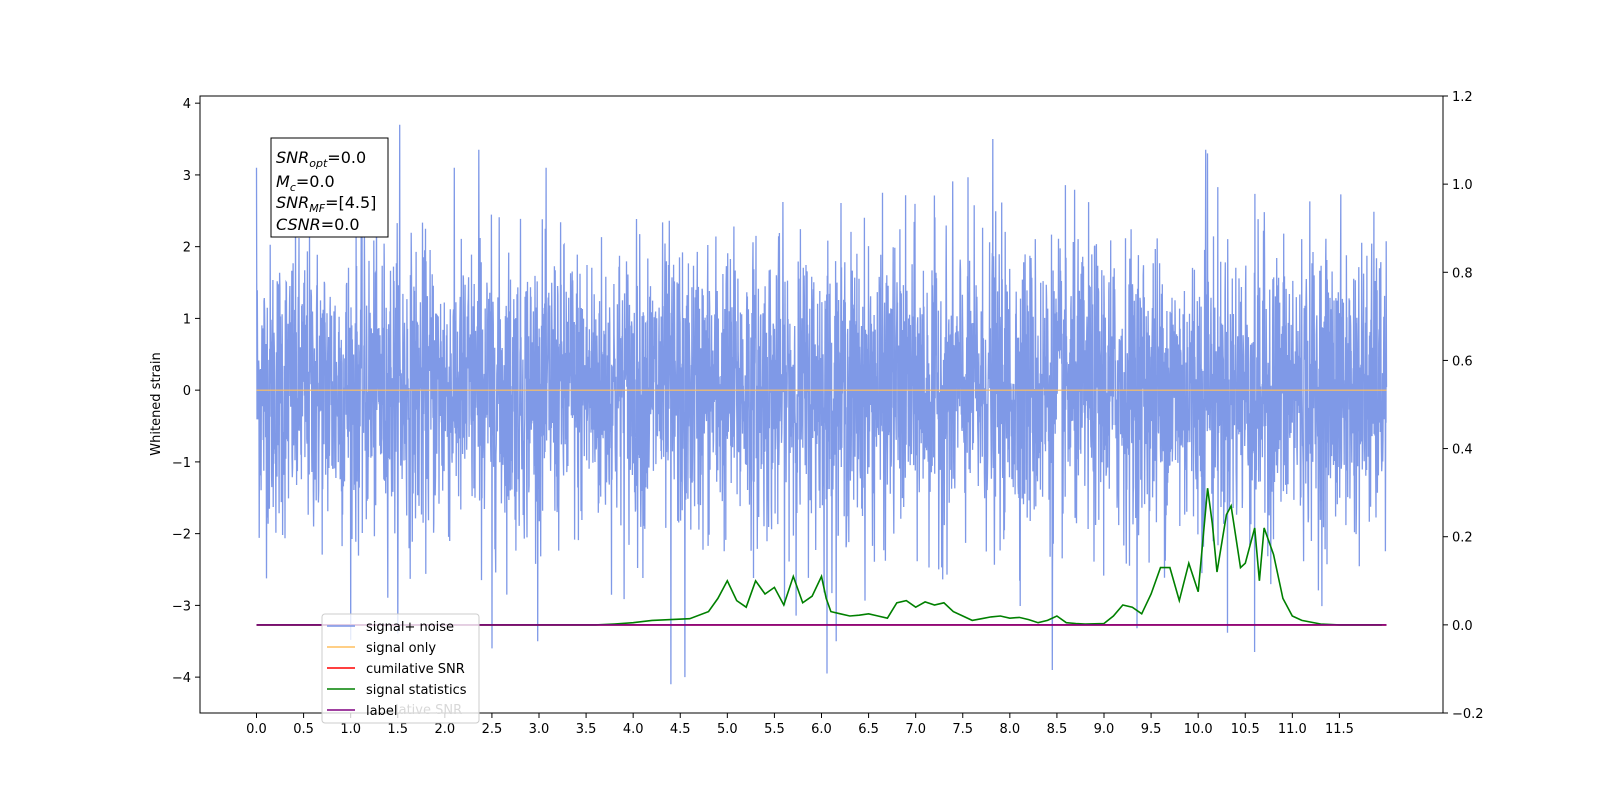  What do you see at coordinates (298, 224) in the screenshot?
I see `annotation-symbol: CSNR` at bounding box center [298, 224].